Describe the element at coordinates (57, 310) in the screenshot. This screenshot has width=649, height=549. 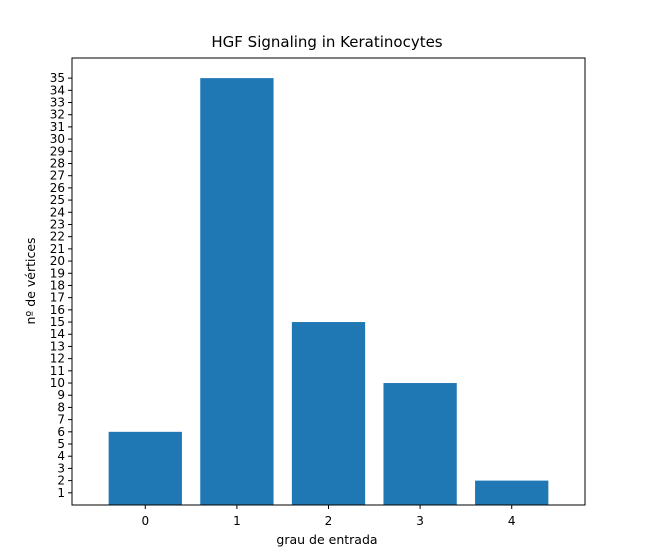
I see `y-tick-label: 16` at that location.